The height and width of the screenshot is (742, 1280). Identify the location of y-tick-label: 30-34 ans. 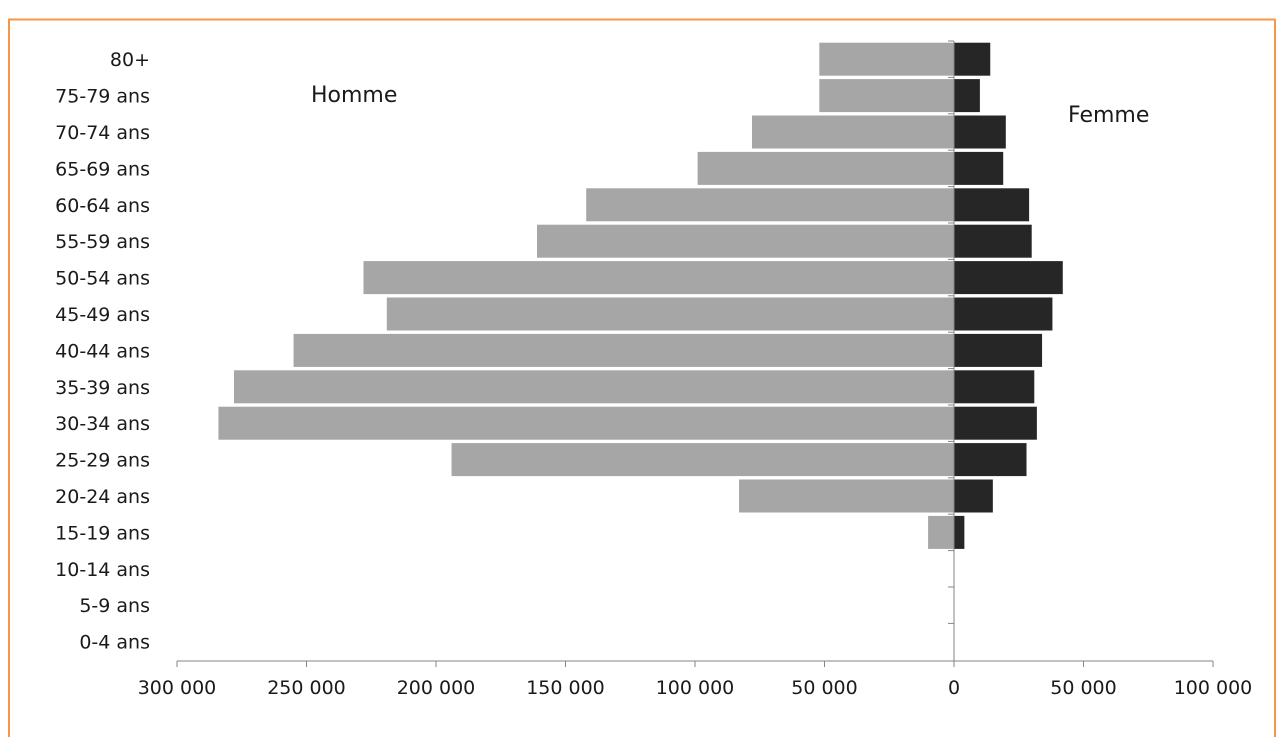
(102, 424).